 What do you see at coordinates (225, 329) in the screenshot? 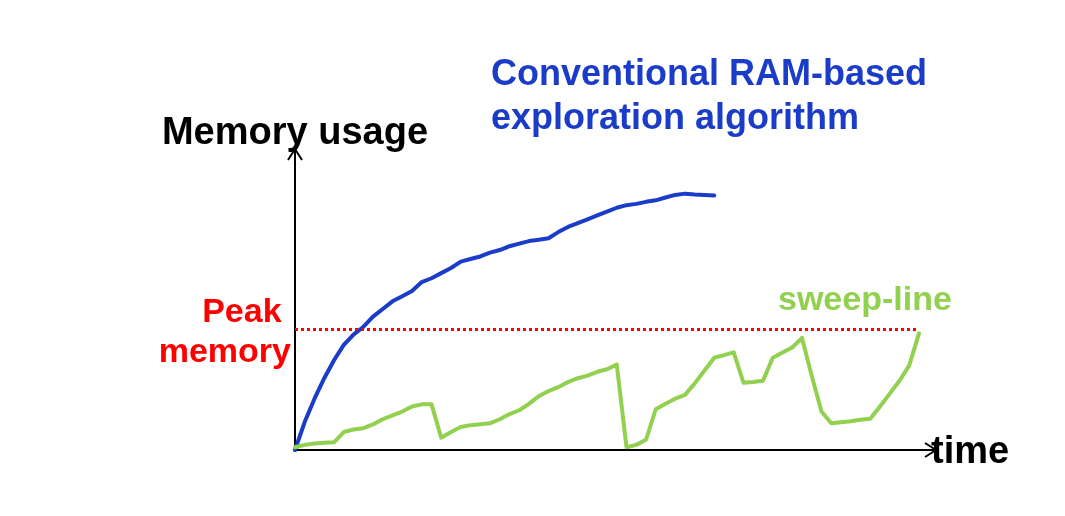
I see `ref-line-label: Peak memory` at bounding box center [225, 329].